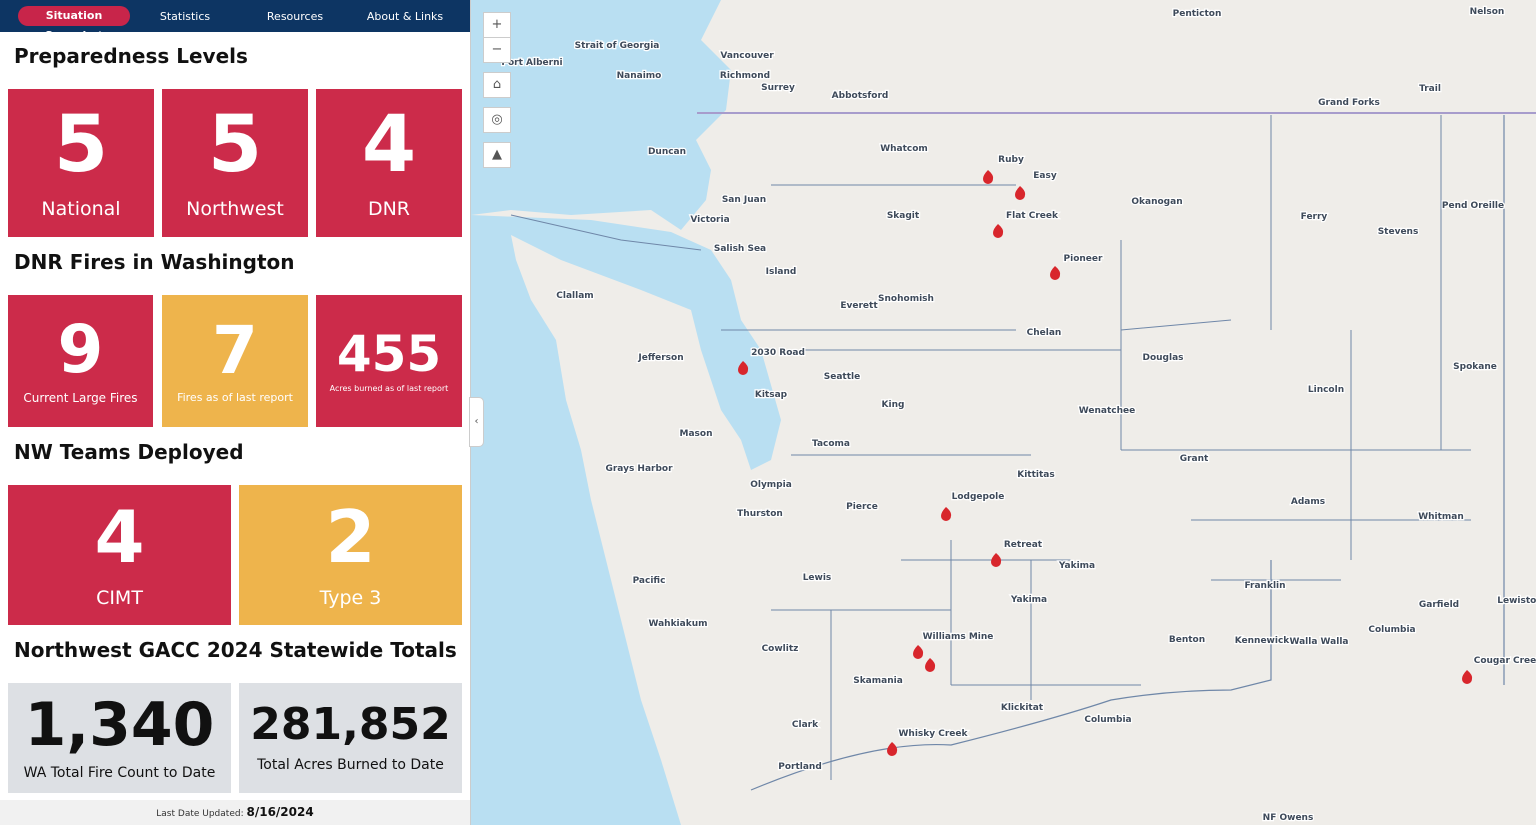  Describe the element at coordinates (280, 812) in the screenshot. I see `footer-date: 8/16/2024` at that location.